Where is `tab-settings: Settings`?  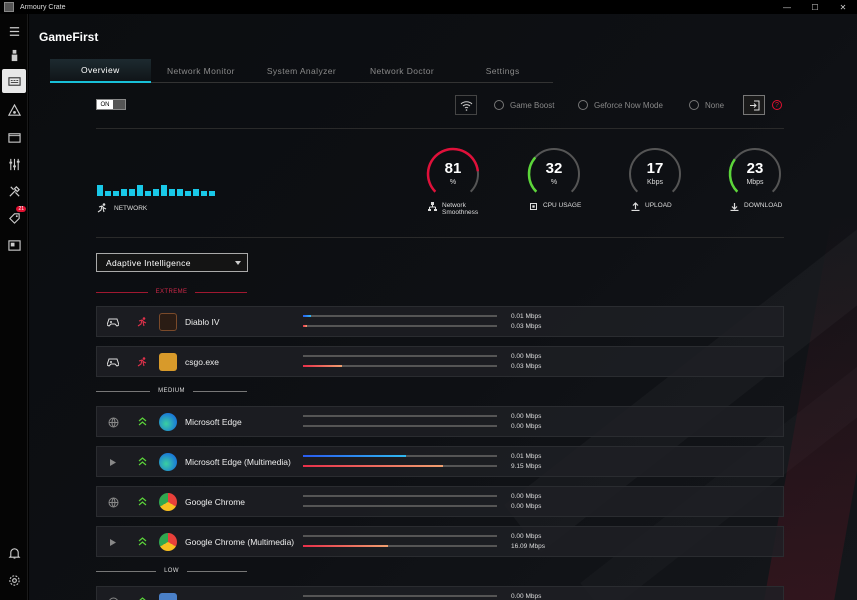 tab-settings: Settings is located at coordinates (502, 71).